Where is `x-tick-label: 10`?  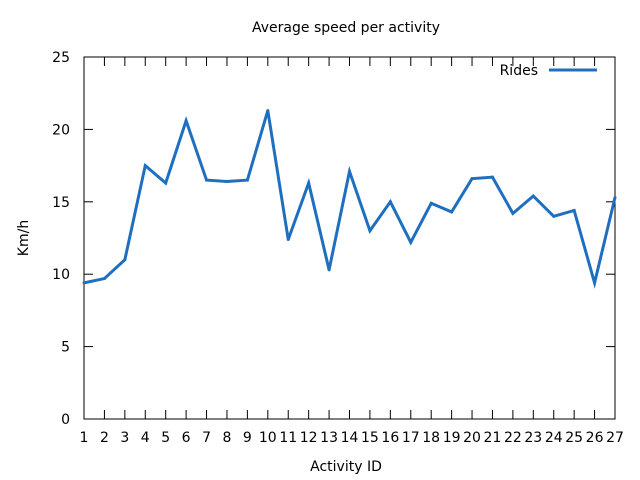 x-tick-label: 10 is located at coordinates (268, 438).